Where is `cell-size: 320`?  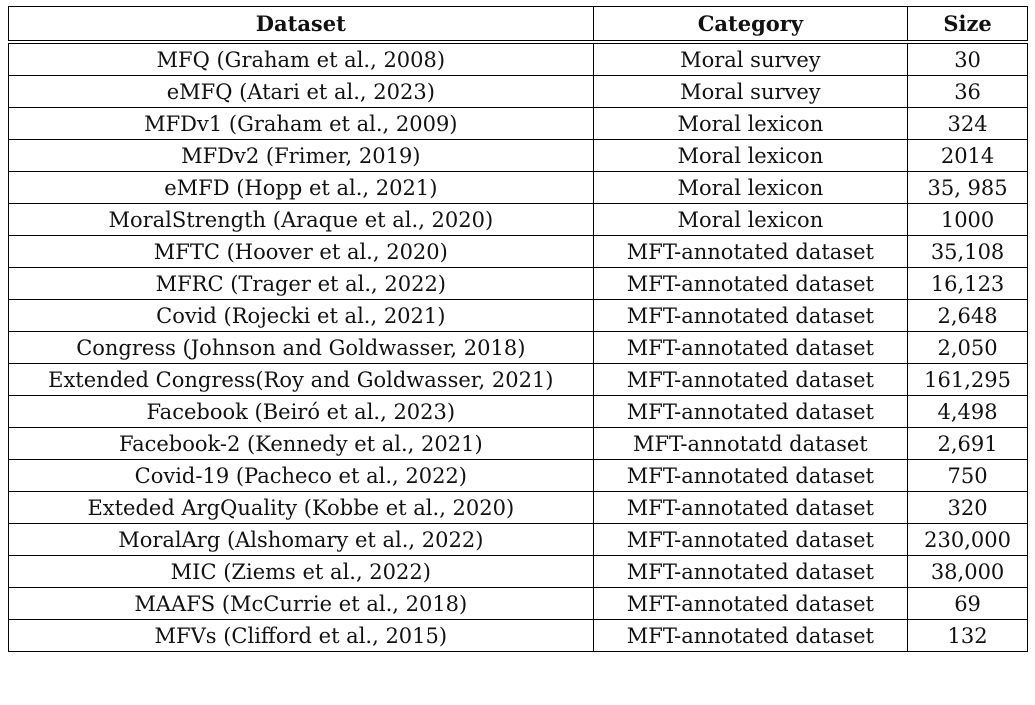
cell-size: 320 is located at coordinates (967, 507).